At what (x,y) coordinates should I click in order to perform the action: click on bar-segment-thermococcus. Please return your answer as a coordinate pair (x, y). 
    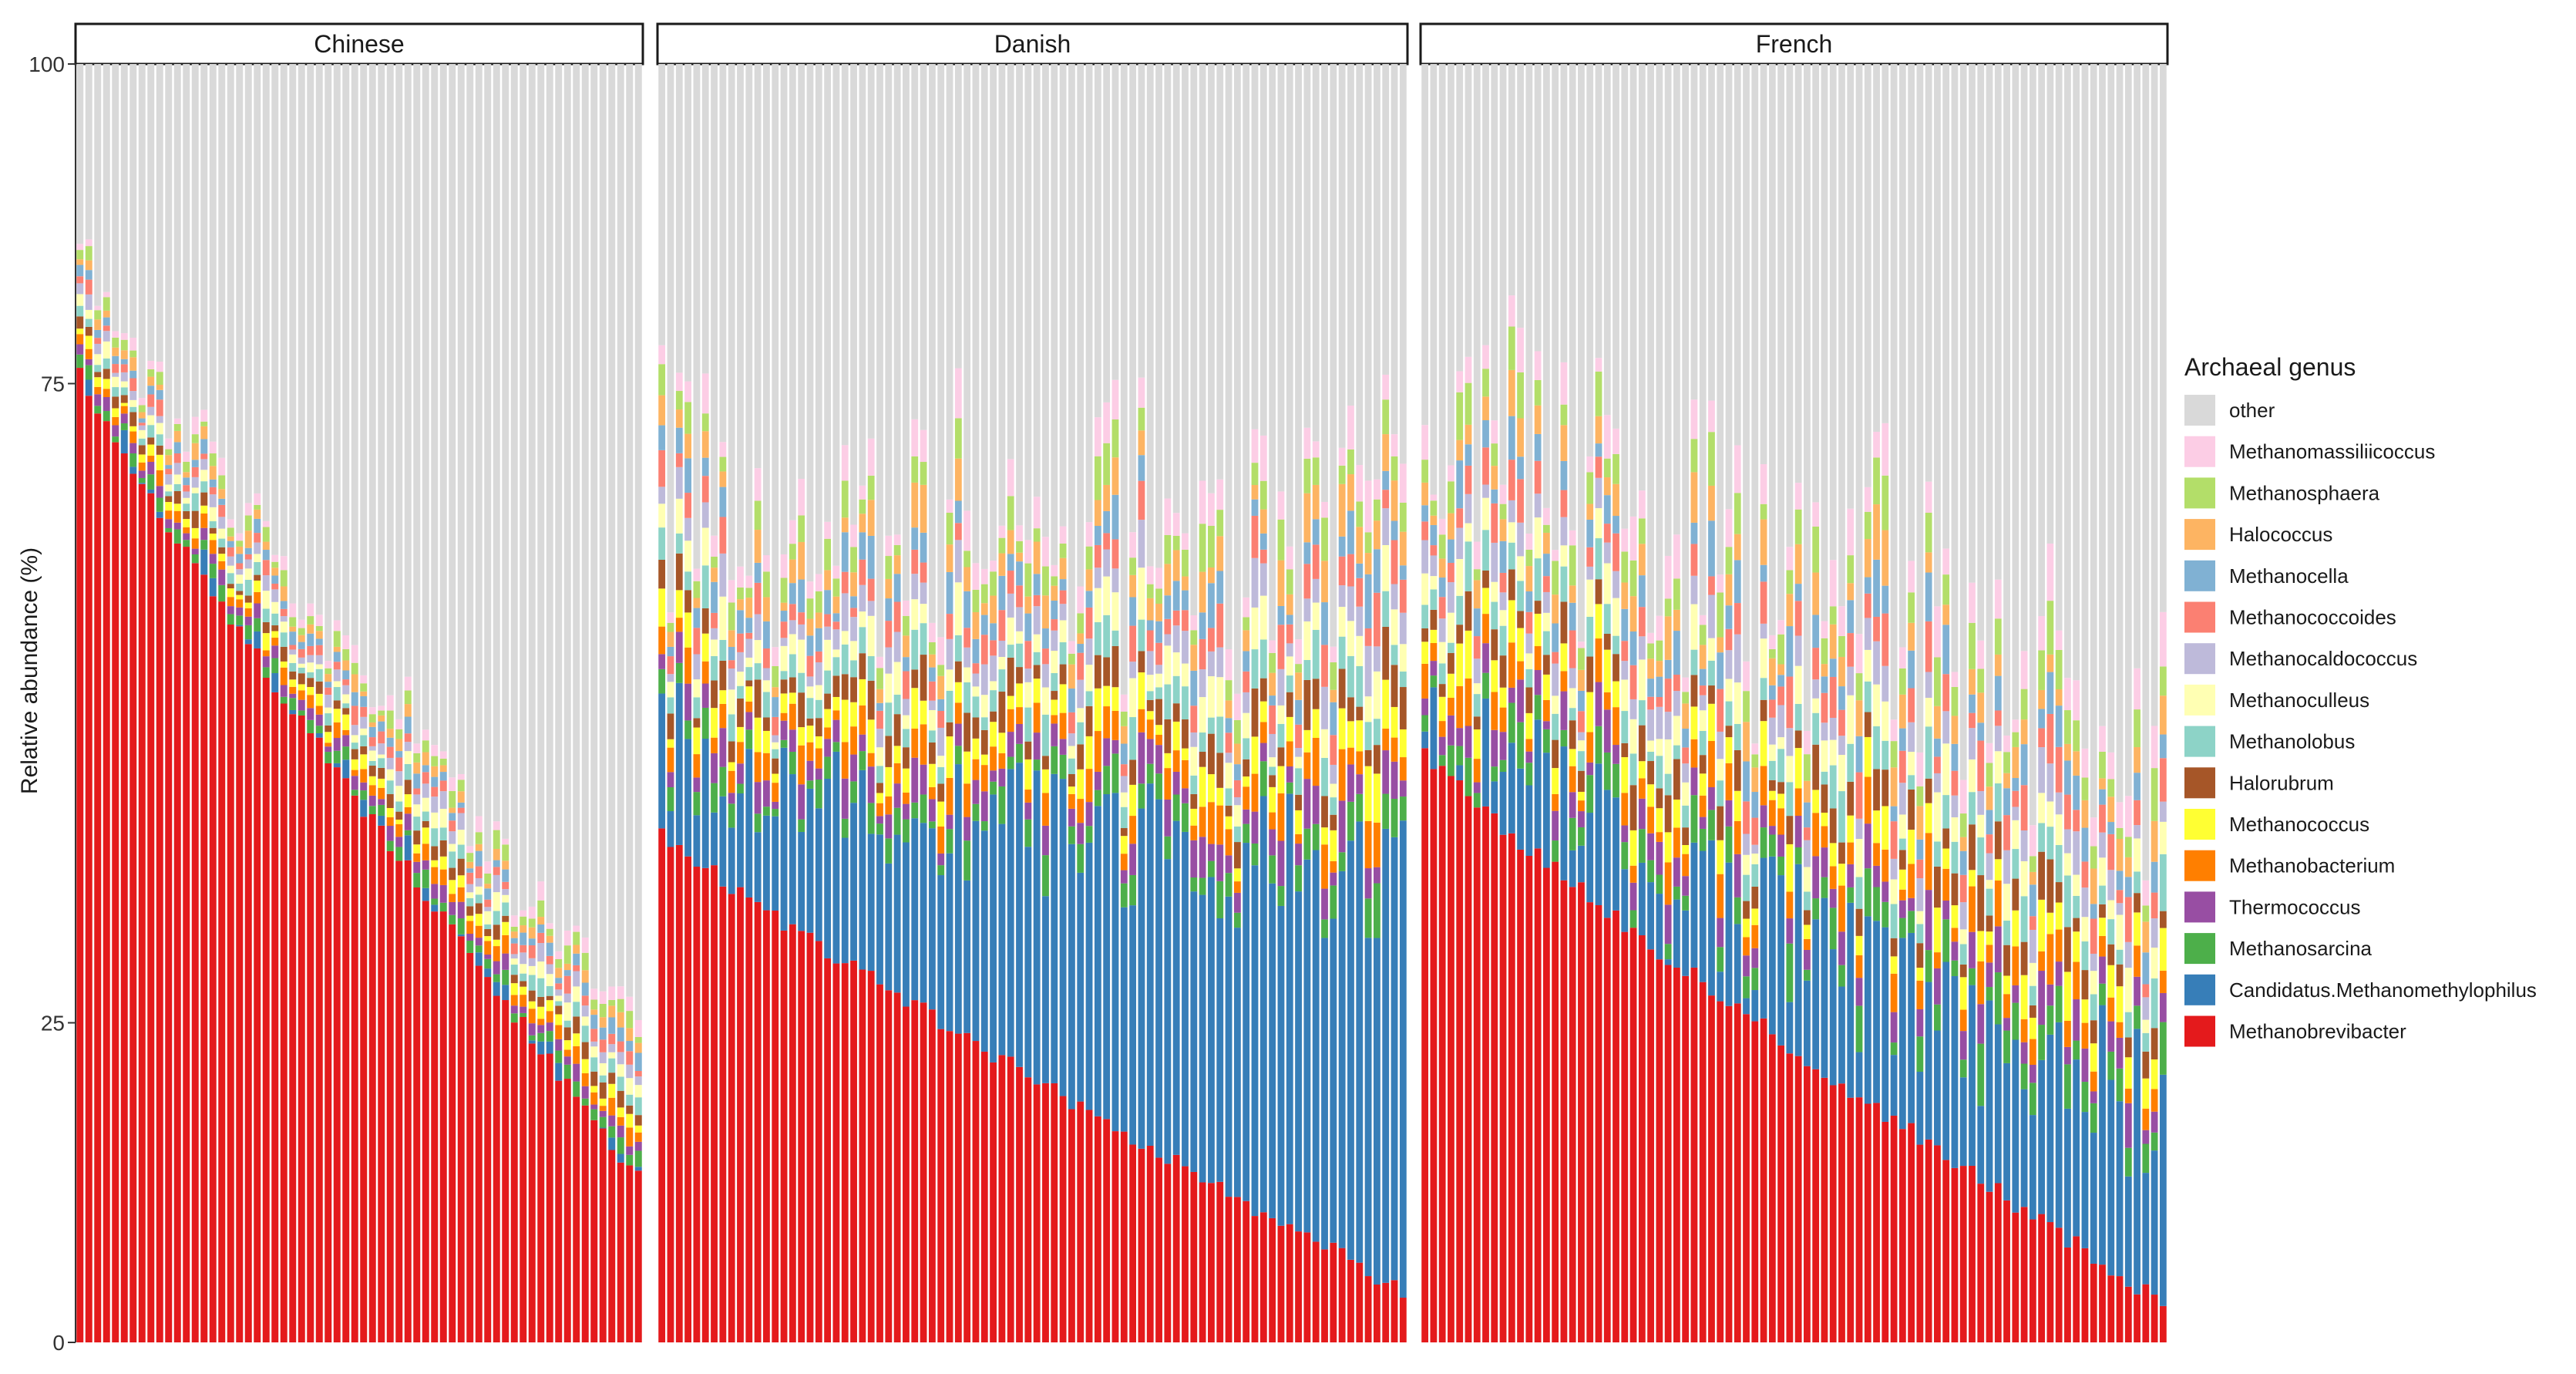
    Looking at the image, I should click on (1703, 823).